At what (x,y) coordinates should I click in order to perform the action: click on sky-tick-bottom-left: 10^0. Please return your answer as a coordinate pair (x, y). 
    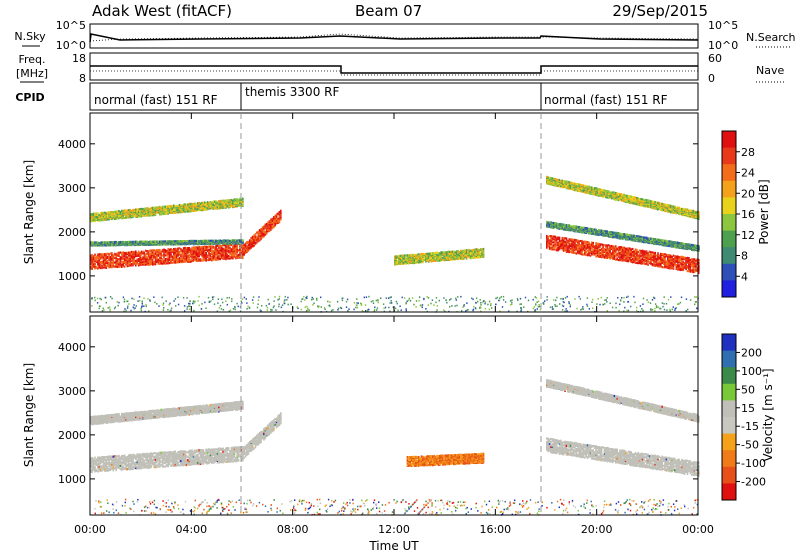
    Looking at the image, I should click on (71, 45).